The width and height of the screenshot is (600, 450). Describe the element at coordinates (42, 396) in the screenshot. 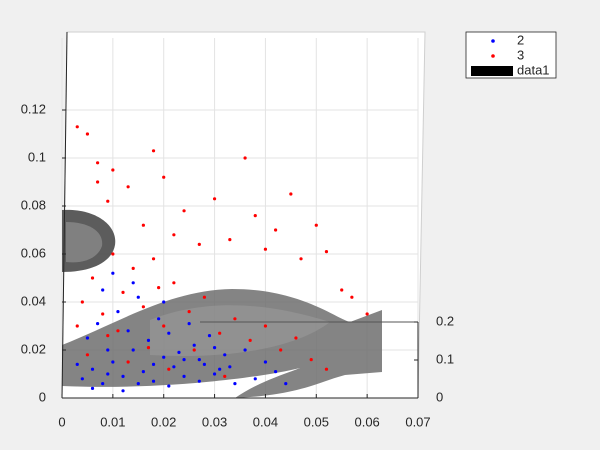

I see `y-tick-label: 0` at that location.